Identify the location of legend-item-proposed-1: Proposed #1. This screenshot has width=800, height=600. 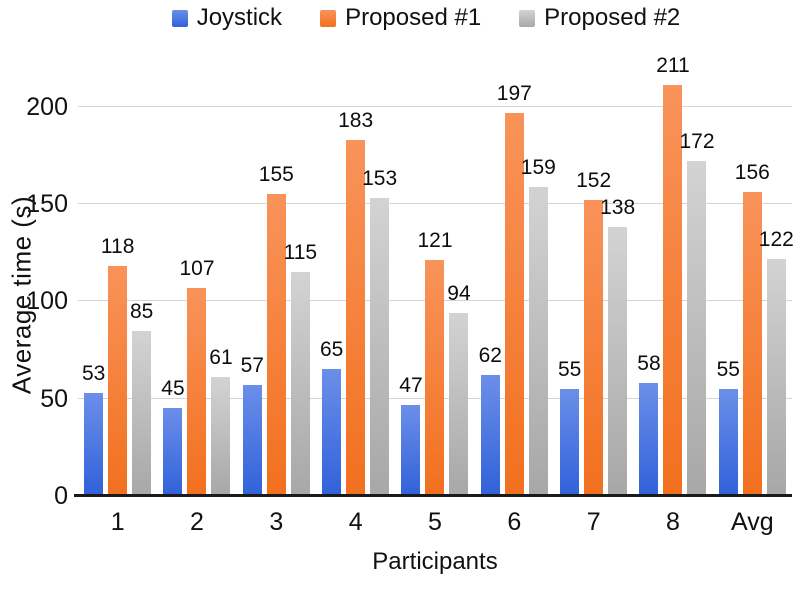
(400, 18).